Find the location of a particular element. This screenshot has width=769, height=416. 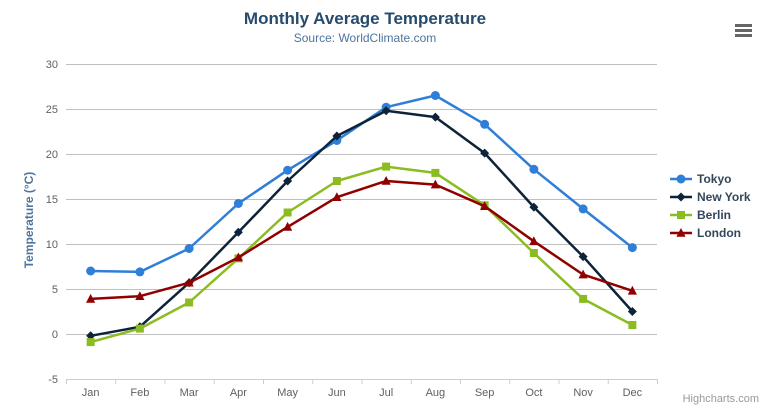

x-axis-label: Jul is located at coordinates (386, 393).